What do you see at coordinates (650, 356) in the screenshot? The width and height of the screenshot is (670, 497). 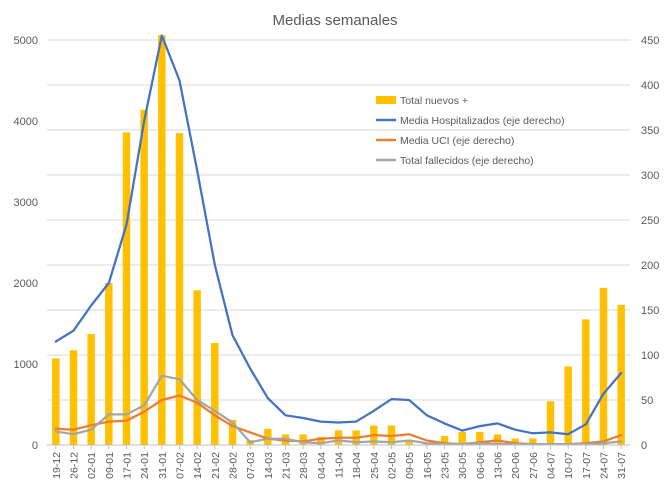 I see `y-right-tick-label: 100` at bounding box center [650, 356].